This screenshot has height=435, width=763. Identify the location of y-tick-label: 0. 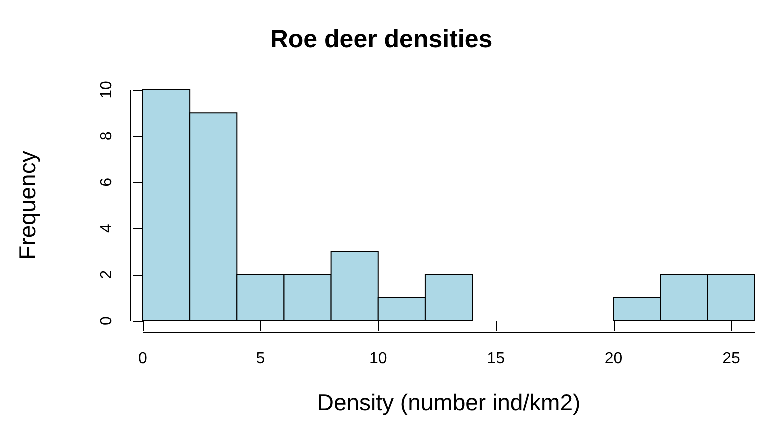
(107, 321).